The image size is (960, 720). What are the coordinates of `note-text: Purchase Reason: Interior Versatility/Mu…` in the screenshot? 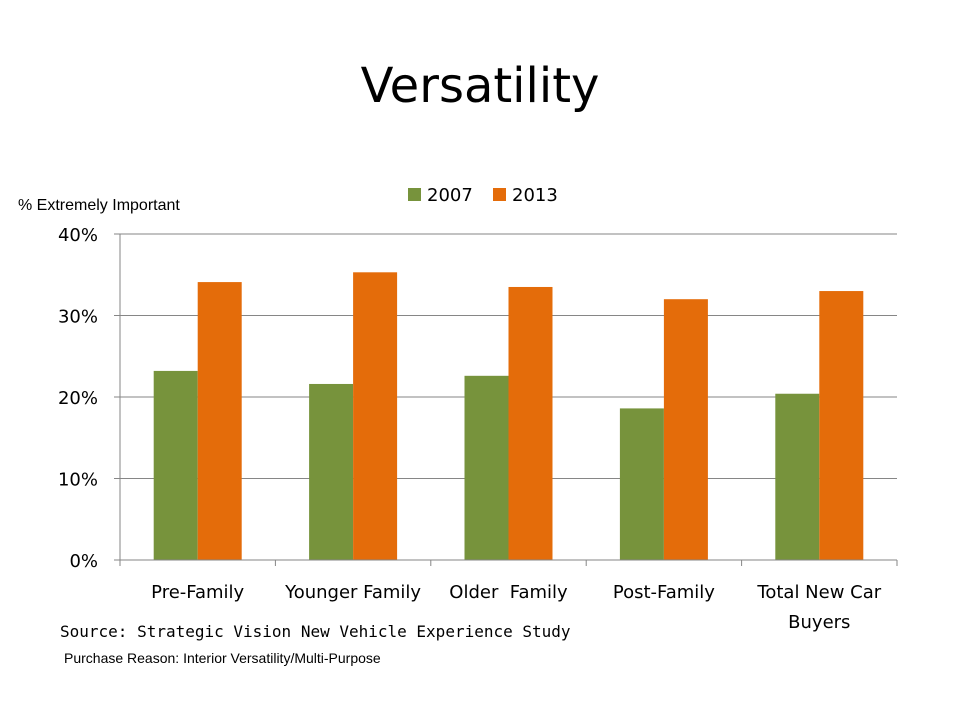 It's located at (222, 658).